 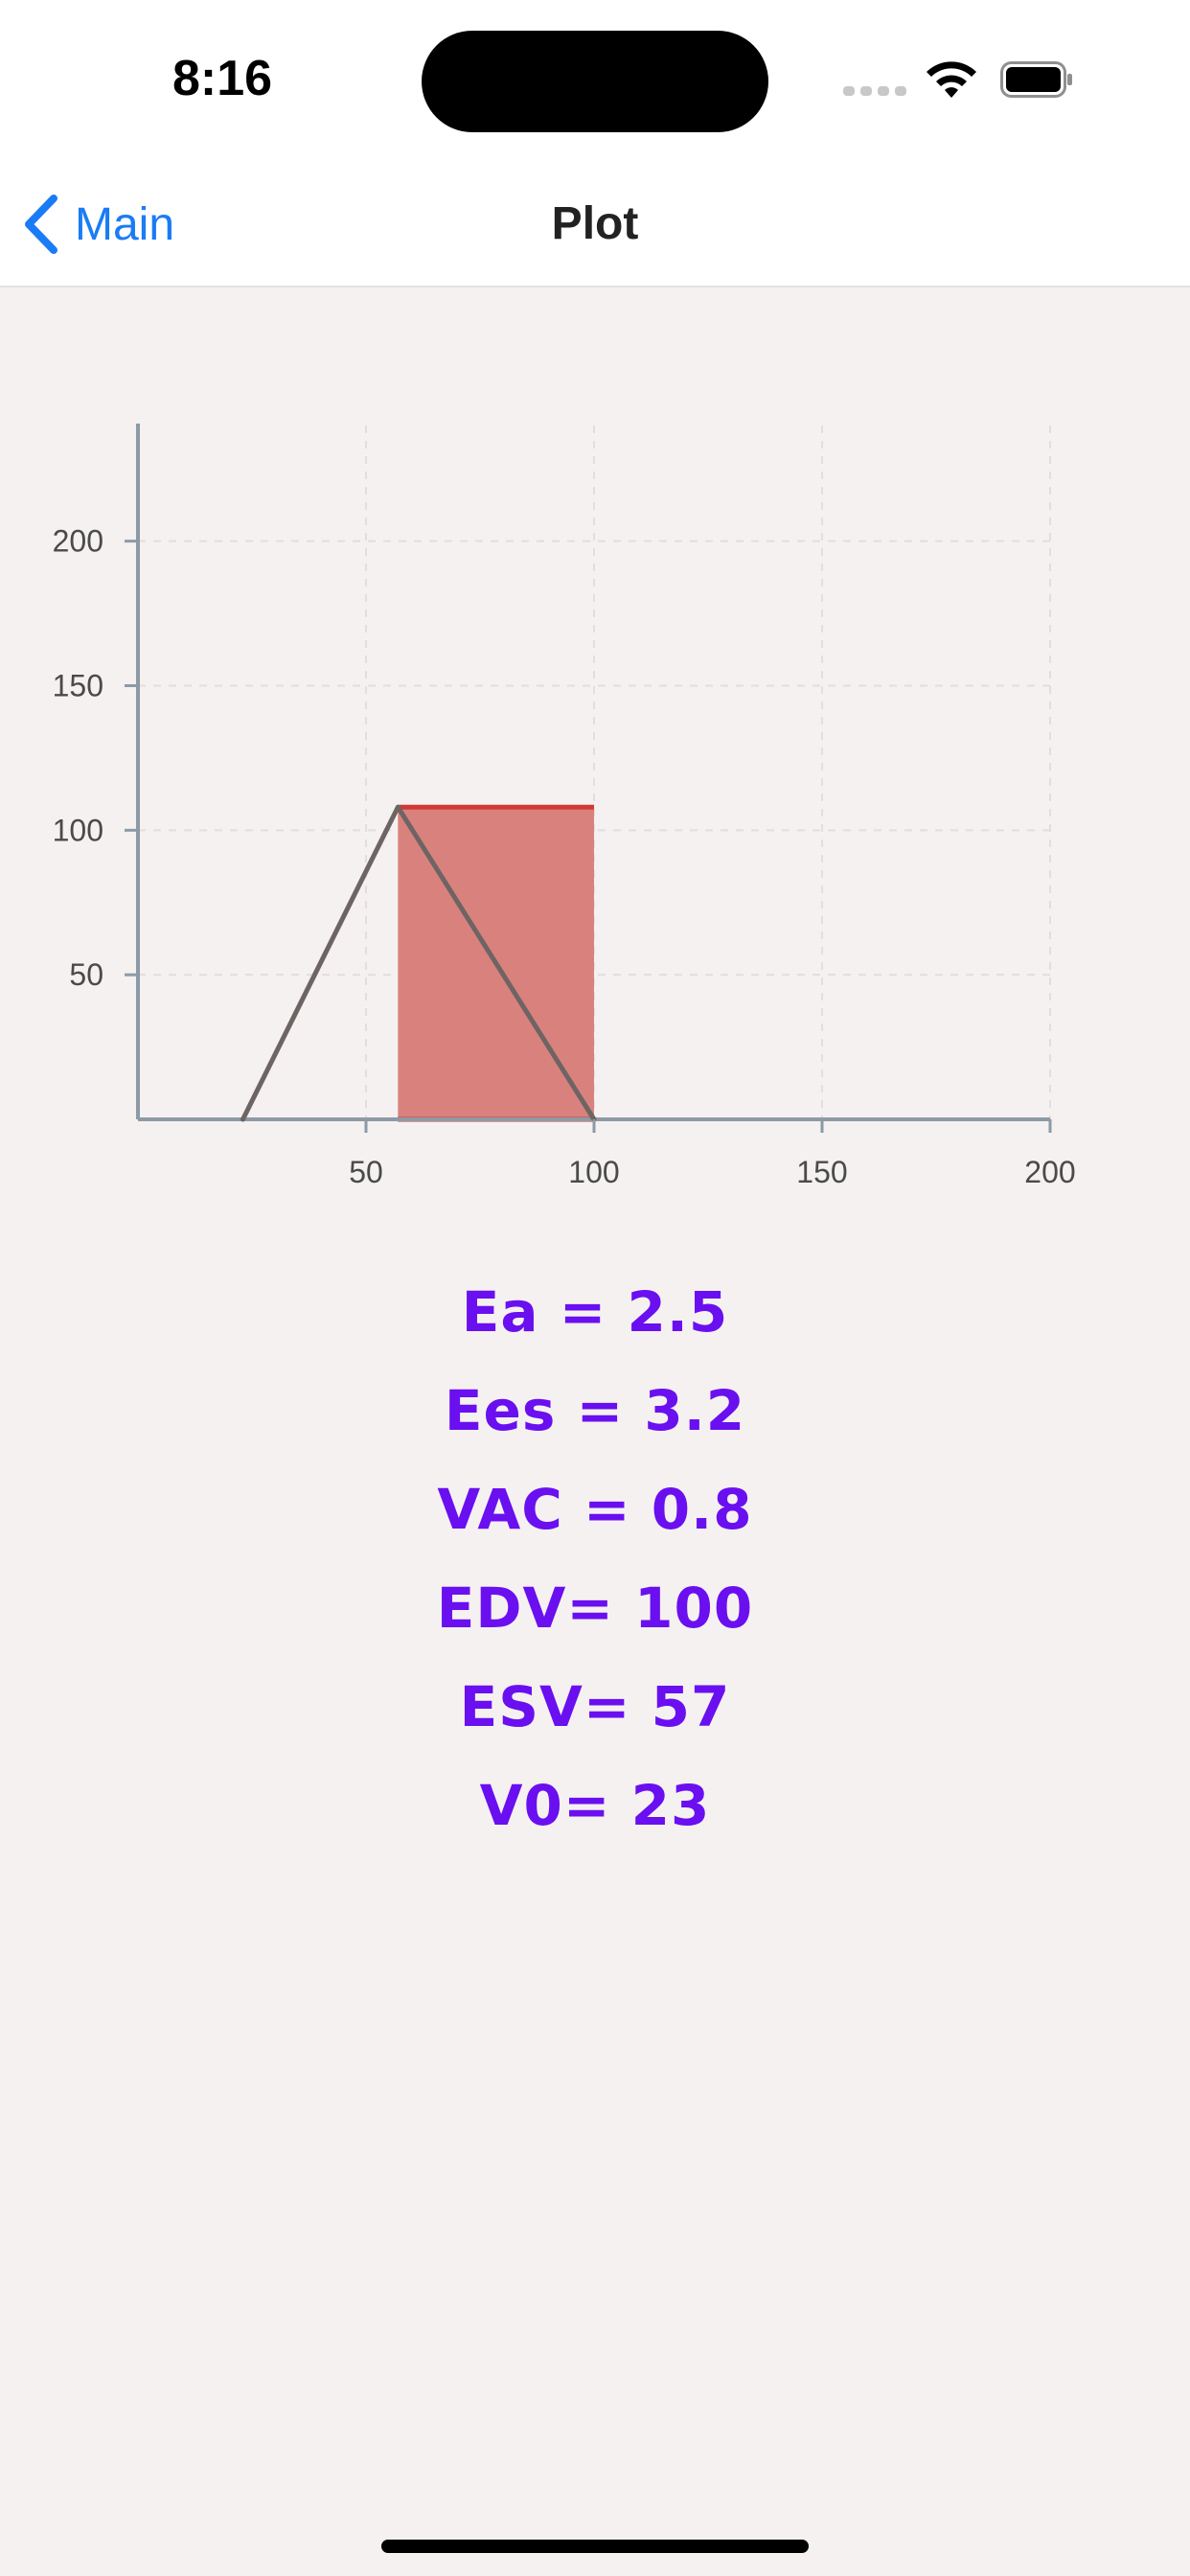 I want to click on result-v0: V0= 23, so click(x=595, y=1805).